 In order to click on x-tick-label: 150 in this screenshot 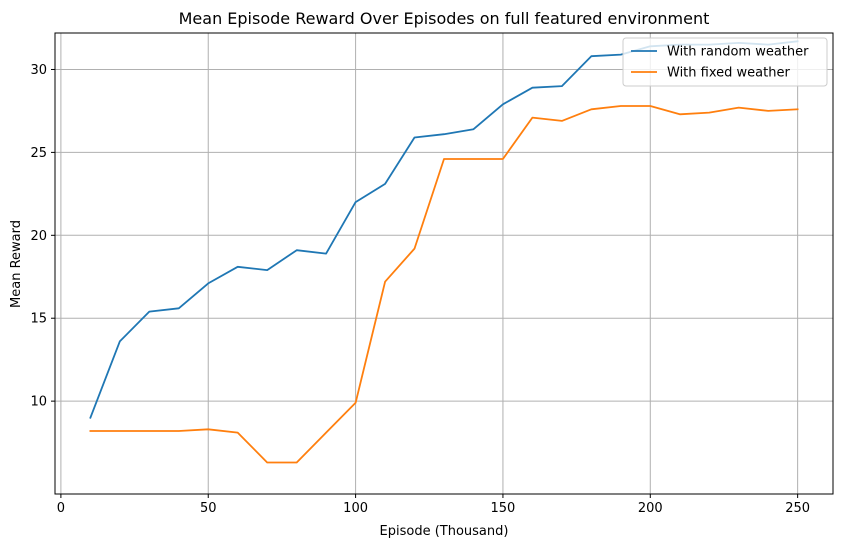, I will do `click(503, 508)`.